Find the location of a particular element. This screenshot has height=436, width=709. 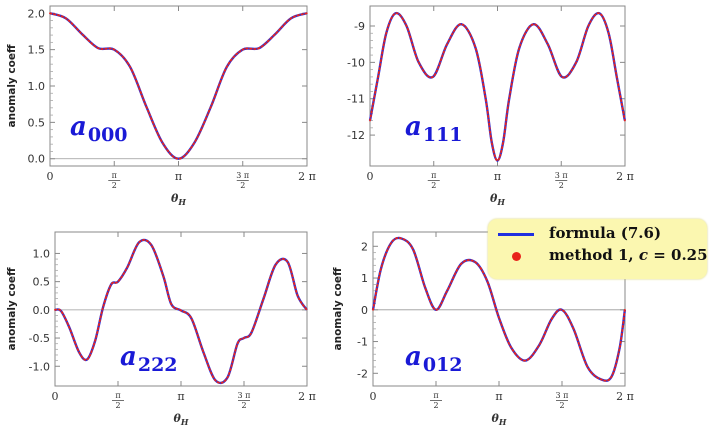

panel-label-sub: 222 is located at coordinates (158, 365).